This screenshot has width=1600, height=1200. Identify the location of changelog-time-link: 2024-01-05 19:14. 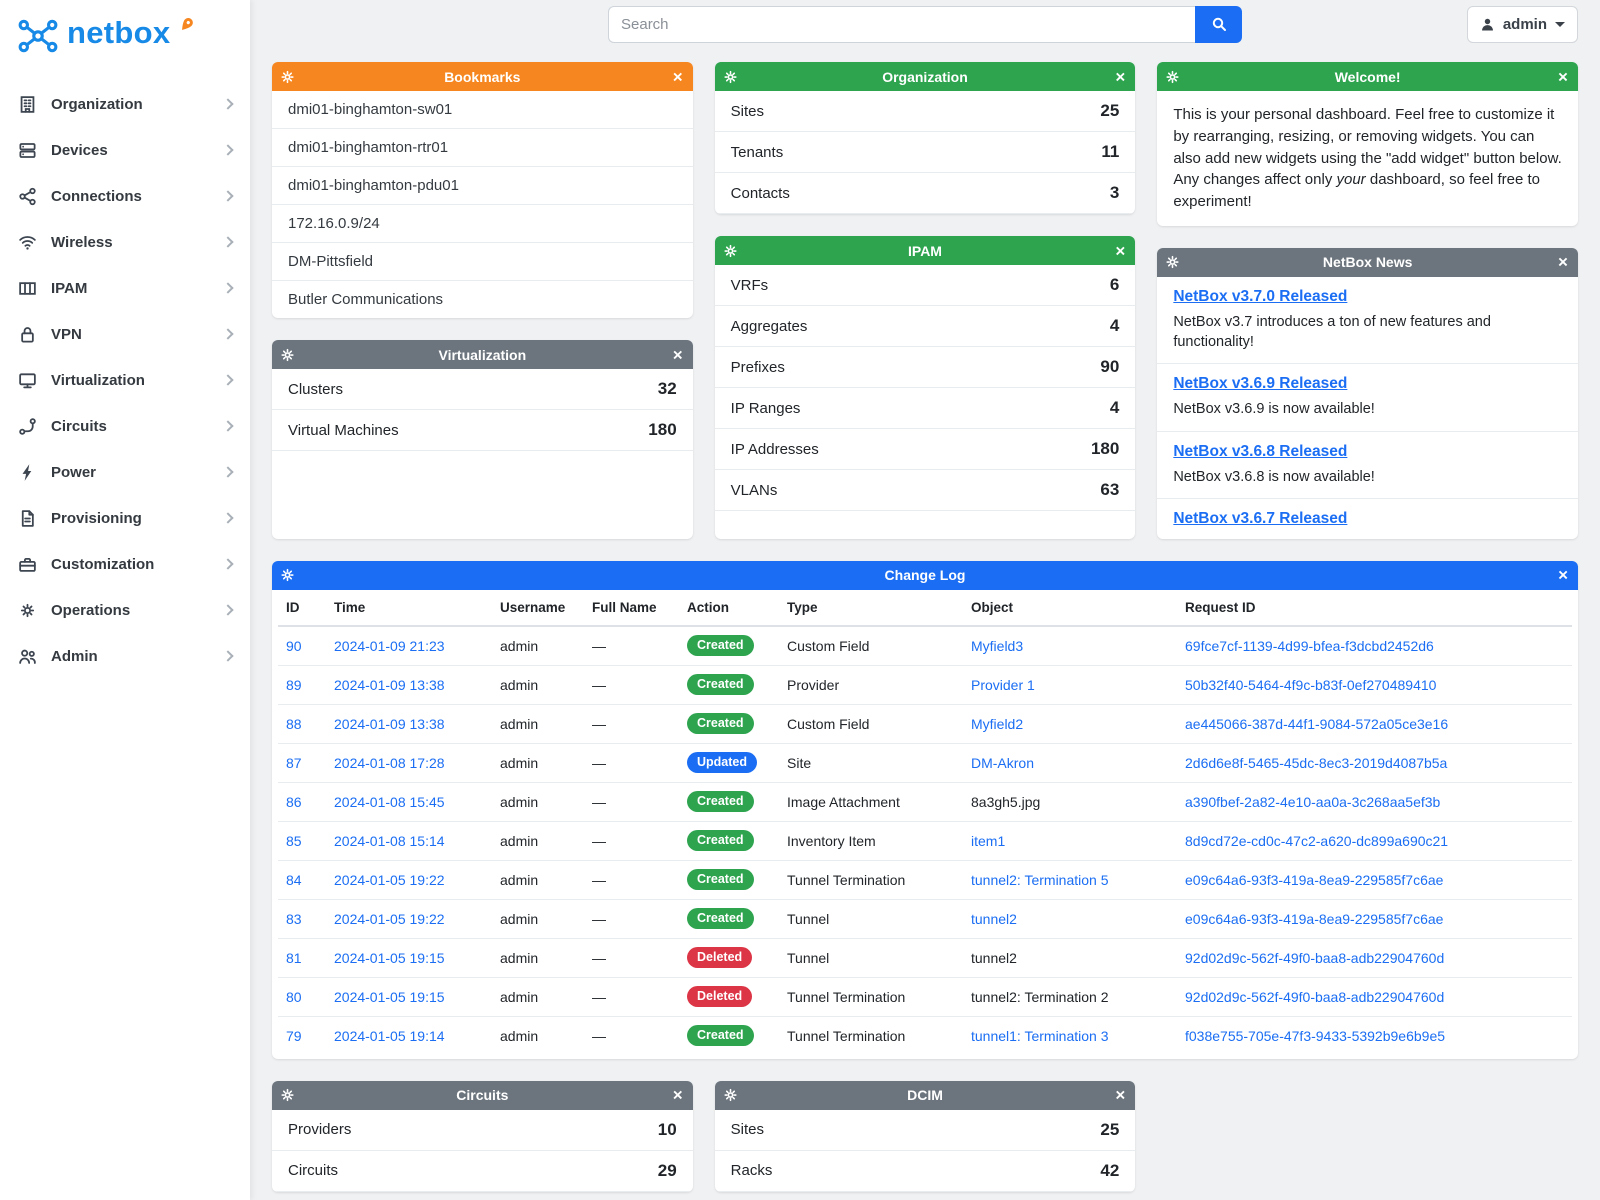
(389, 1035).